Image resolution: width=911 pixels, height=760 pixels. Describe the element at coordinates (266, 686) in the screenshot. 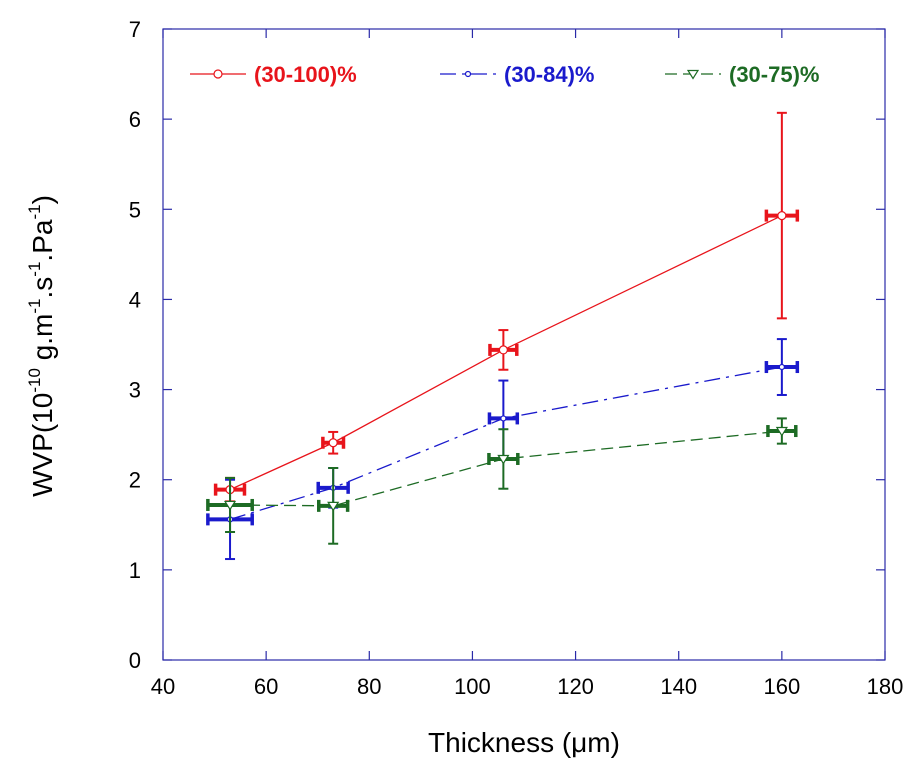

I see `x-tick-label: 60` at that location.